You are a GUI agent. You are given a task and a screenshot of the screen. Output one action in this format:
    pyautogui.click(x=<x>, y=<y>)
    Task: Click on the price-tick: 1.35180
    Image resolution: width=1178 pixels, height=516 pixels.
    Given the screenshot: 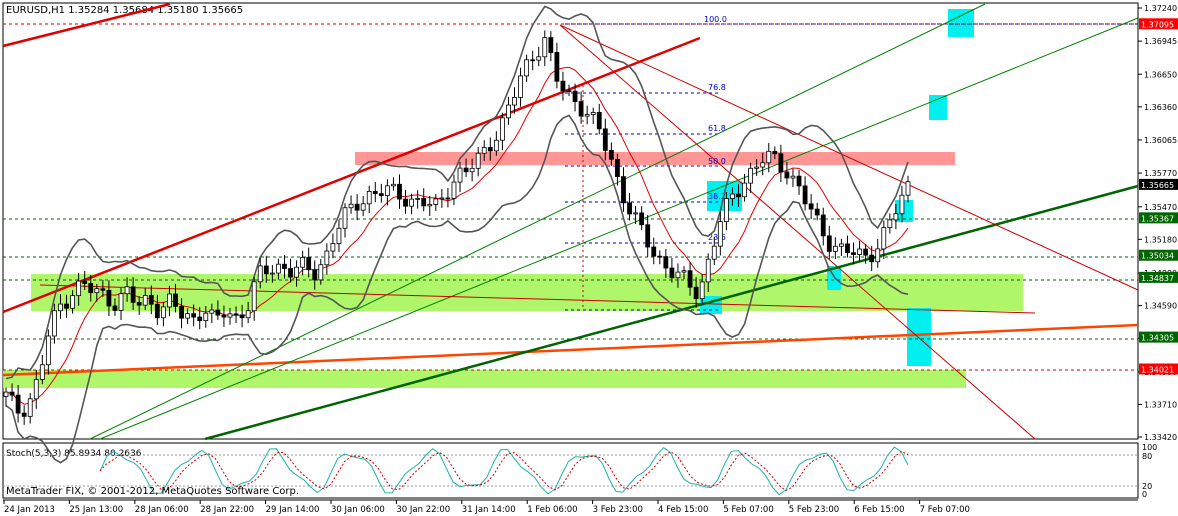 What is the action you would take?
    pyautogui.click(x=1160, y=239)
    